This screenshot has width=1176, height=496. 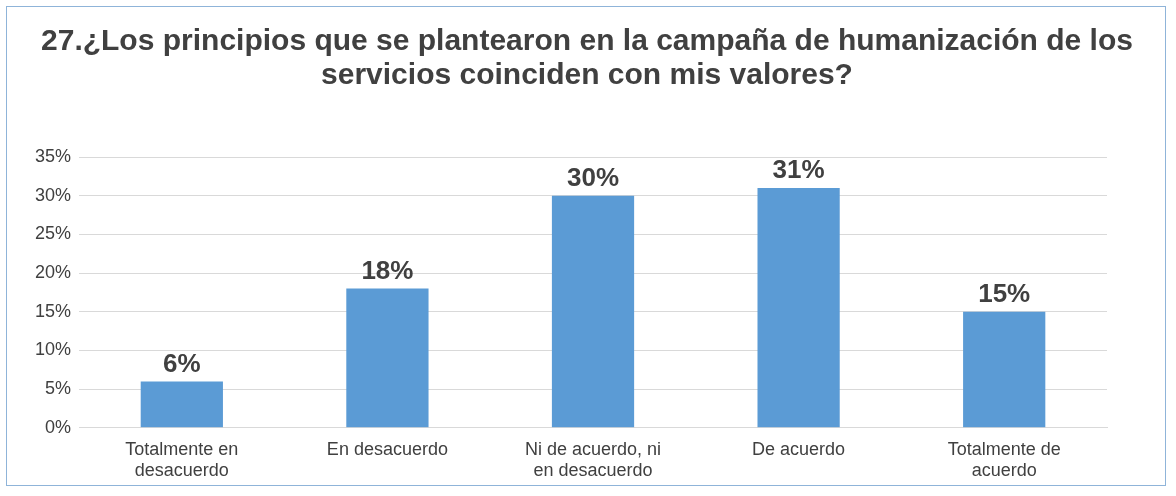 What do you see at coordinates (53, 155) in the screenshot?
I see `y-tick-label: 35%` at bounding box center [53, 155].